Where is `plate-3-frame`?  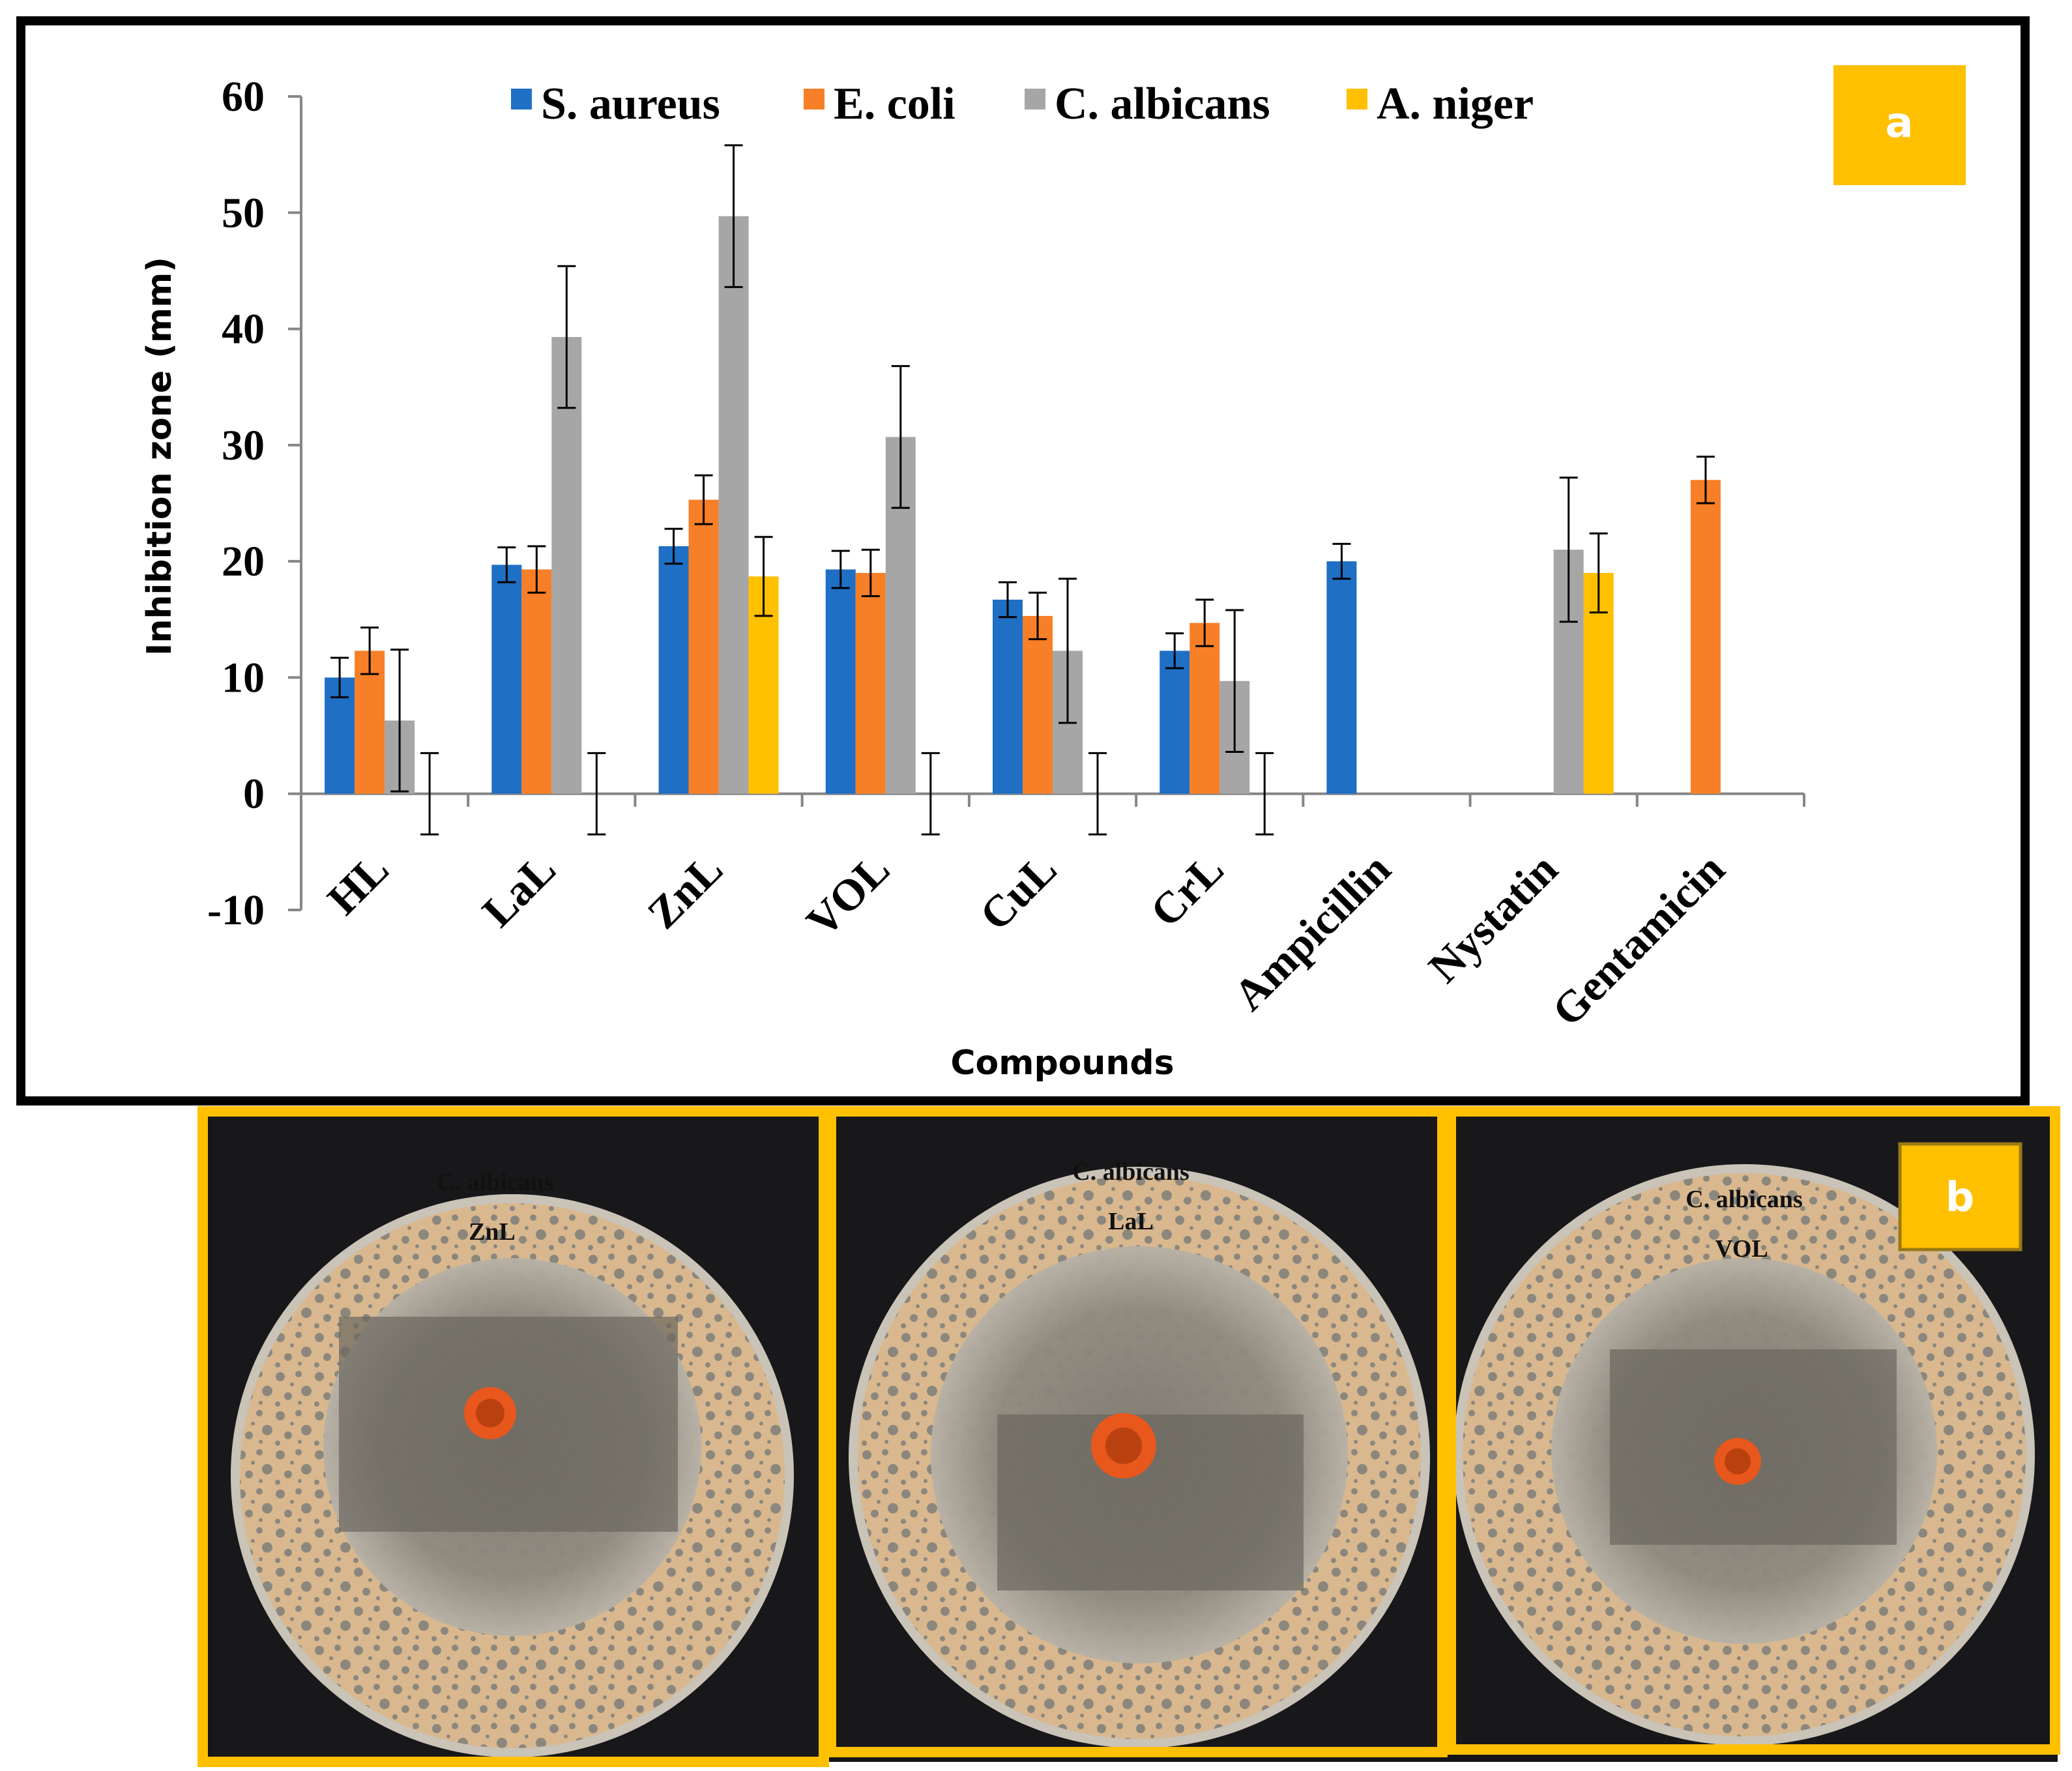
plate-3-frame is located at coordinates (1753, 1430).